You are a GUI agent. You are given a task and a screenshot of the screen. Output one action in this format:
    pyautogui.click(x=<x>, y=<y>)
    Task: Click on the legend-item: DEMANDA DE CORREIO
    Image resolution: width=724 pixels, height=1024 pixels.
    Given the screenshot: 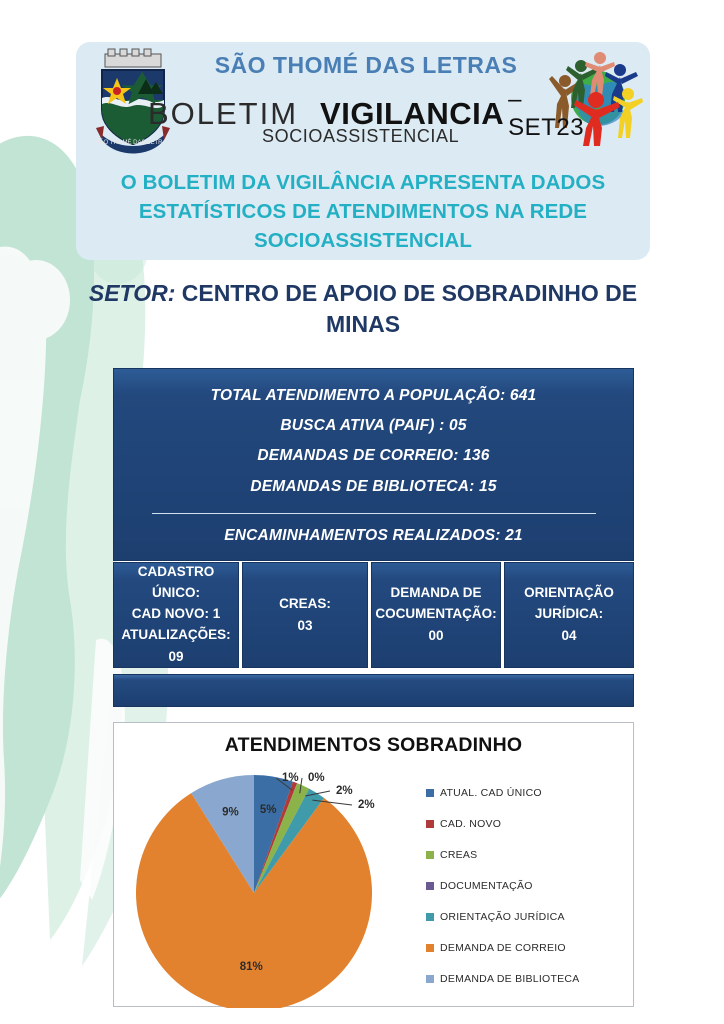 What is the action you would take?
    pyautogui.click(x=526, y=948)
    